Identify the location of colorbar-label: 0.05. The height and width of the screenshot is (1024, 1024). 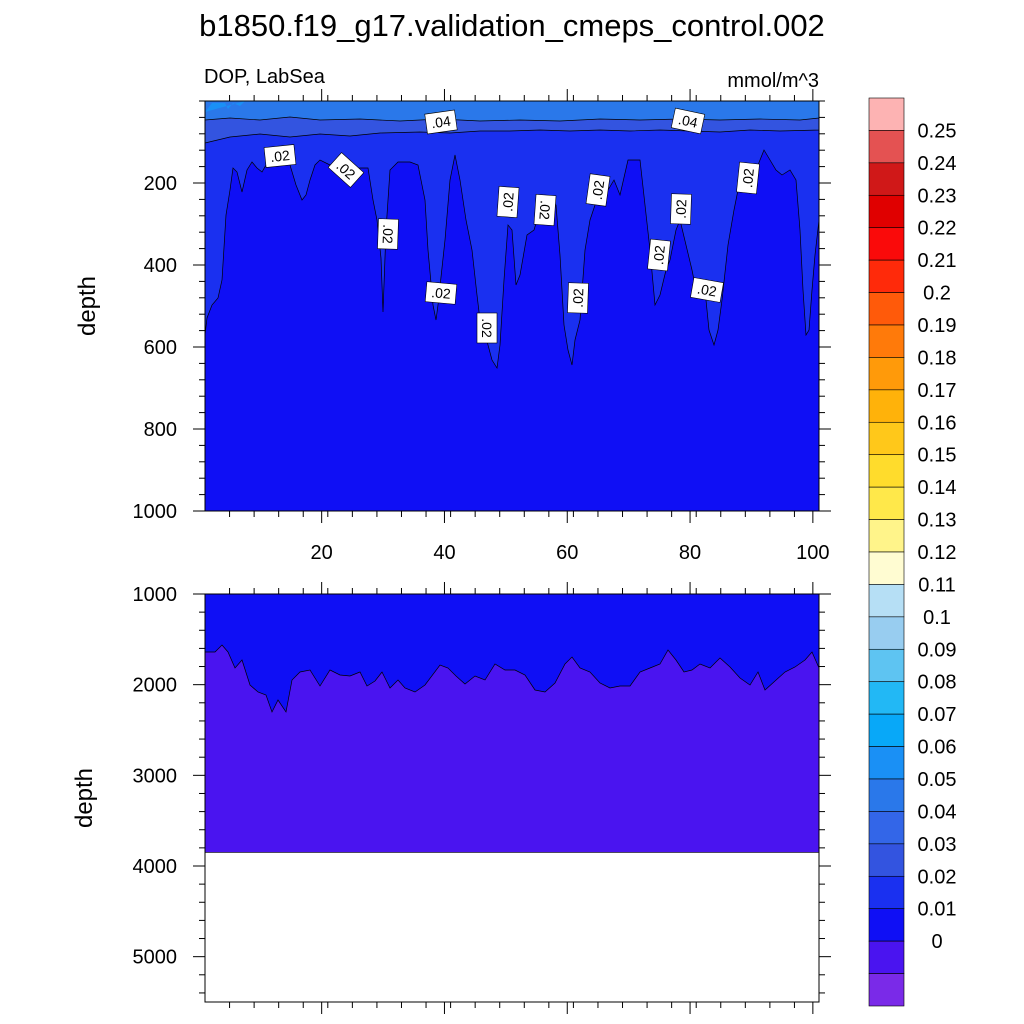
(937, 780).